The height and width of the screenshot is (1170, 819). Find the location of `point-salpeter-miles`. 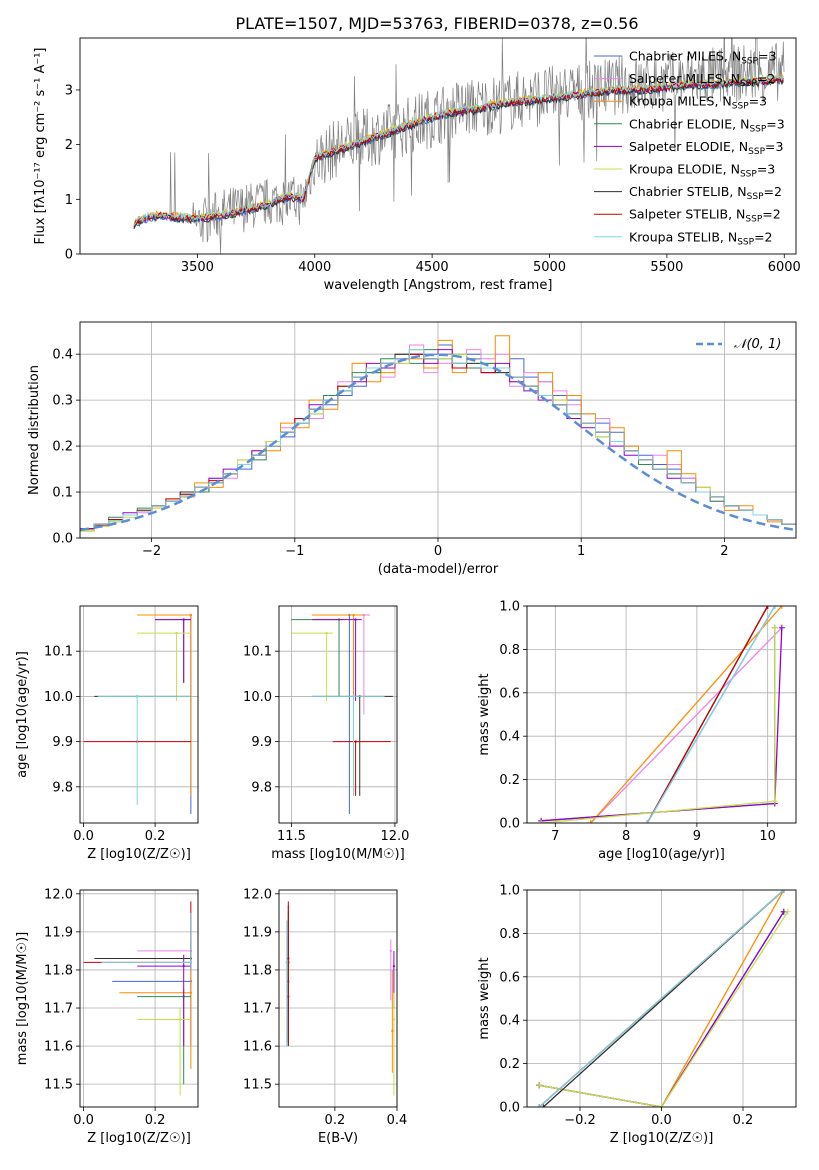

point-salpeter-miles is located at coordinates (390, 951).